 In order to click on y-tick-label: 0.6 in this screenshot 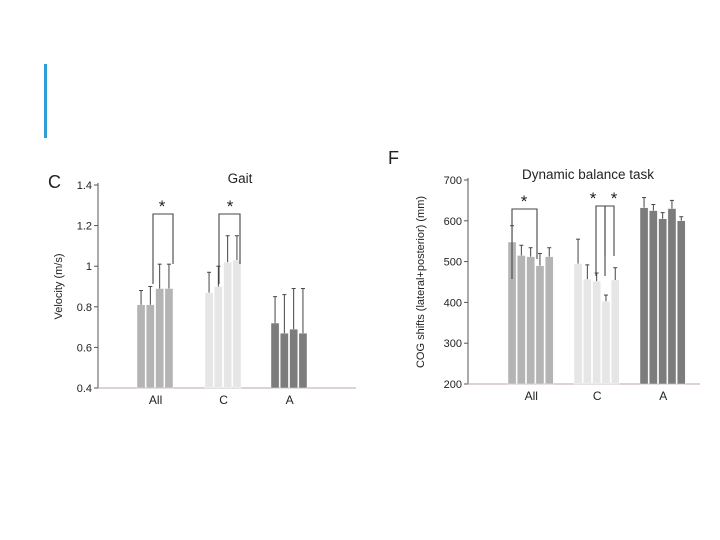, I will do `click(84, 348)`.